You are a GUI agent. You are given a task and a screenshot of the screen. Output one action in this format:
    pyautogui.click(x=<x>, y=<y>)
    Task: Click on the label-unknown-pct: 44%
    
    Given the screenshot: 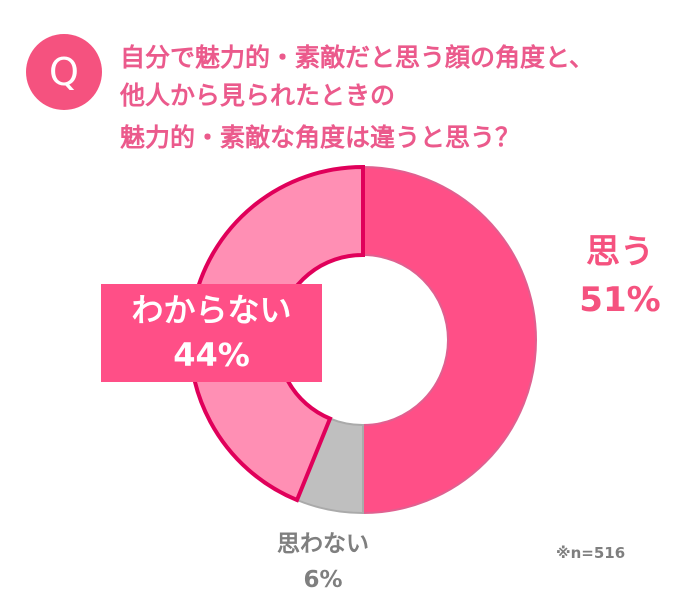 What is the action you would take?
    pyautogui.click(x=211, y=355)
    